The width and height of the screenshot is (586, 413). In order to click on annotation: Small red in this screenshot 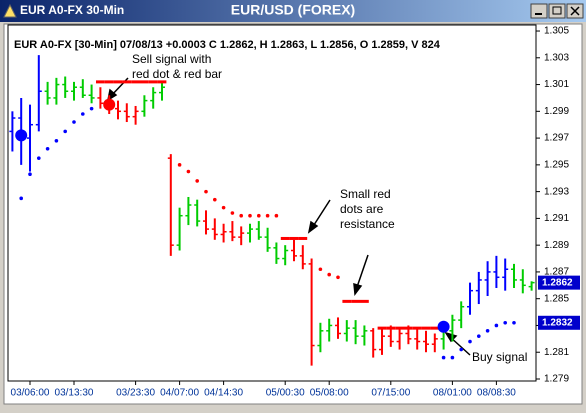, I will do `click(365, 194)`.